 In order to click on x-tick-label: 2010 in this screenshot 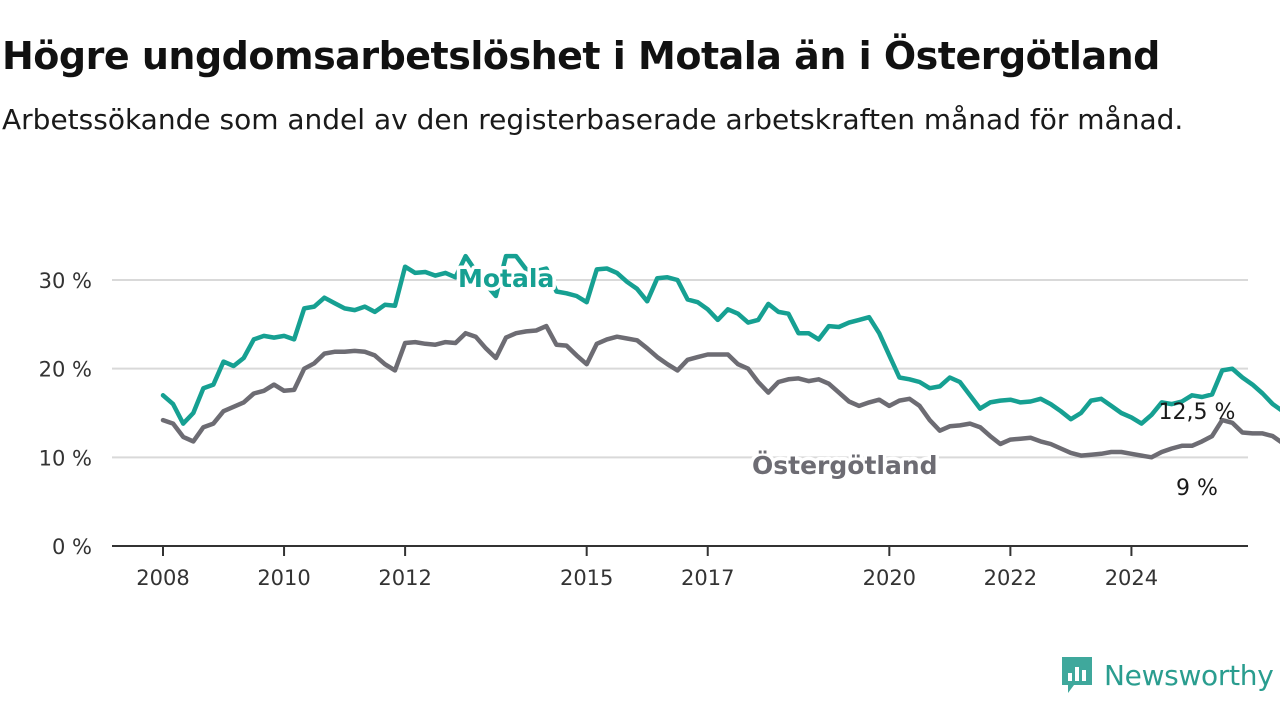, I will do `click(283, 578)`.